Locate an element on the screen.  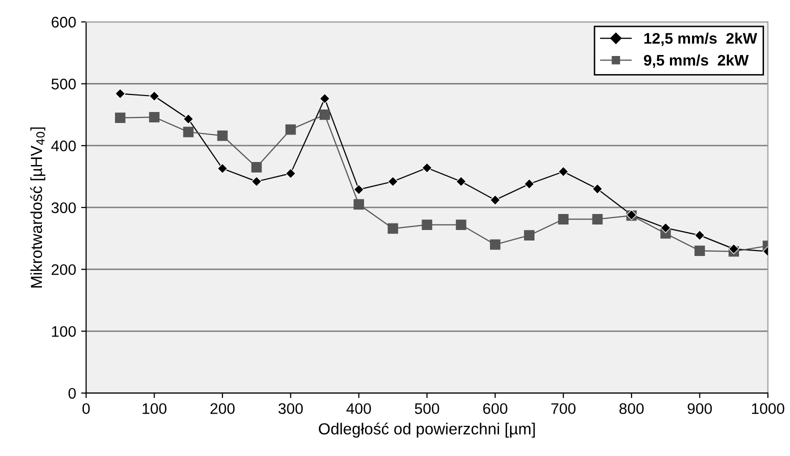
x-tick-label: 1000 is located at coordinates (768, 408).